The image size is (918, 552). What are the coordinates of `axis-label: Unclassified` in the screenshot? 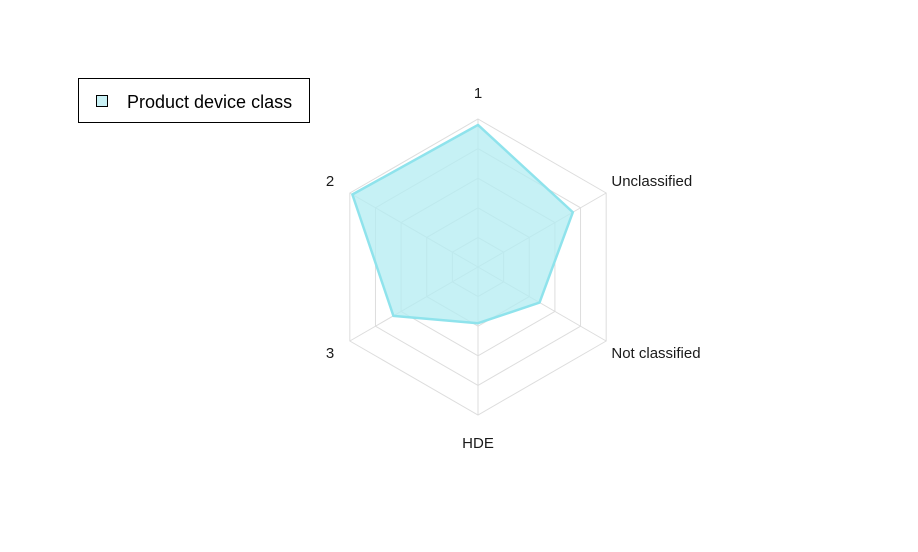 It's located at (651, 181).